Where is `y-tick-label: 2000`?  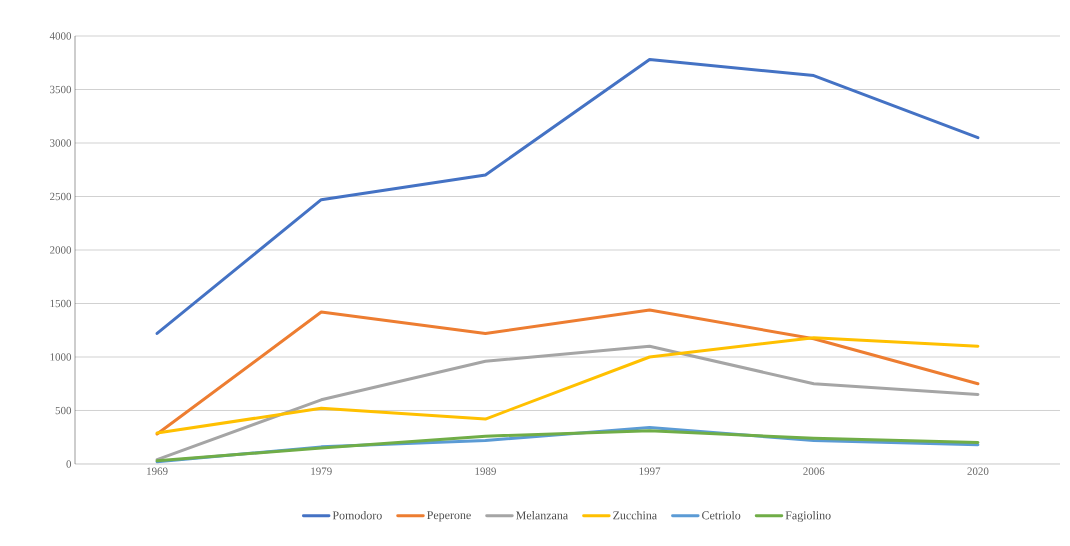
y-tick-label: 2000 is located at coordinates (61, 250).